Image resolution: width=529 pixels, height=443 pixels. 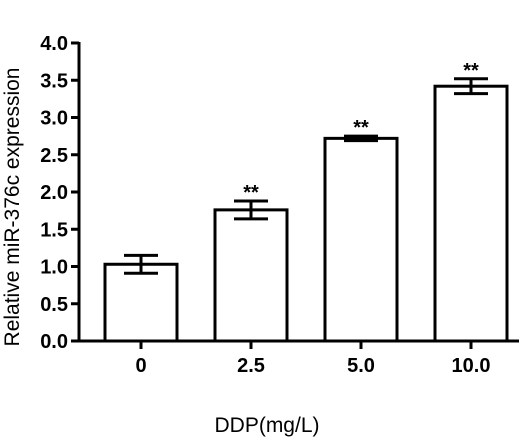 I want to click on y-tick-label: 4.0, so click(x=54, y=44).